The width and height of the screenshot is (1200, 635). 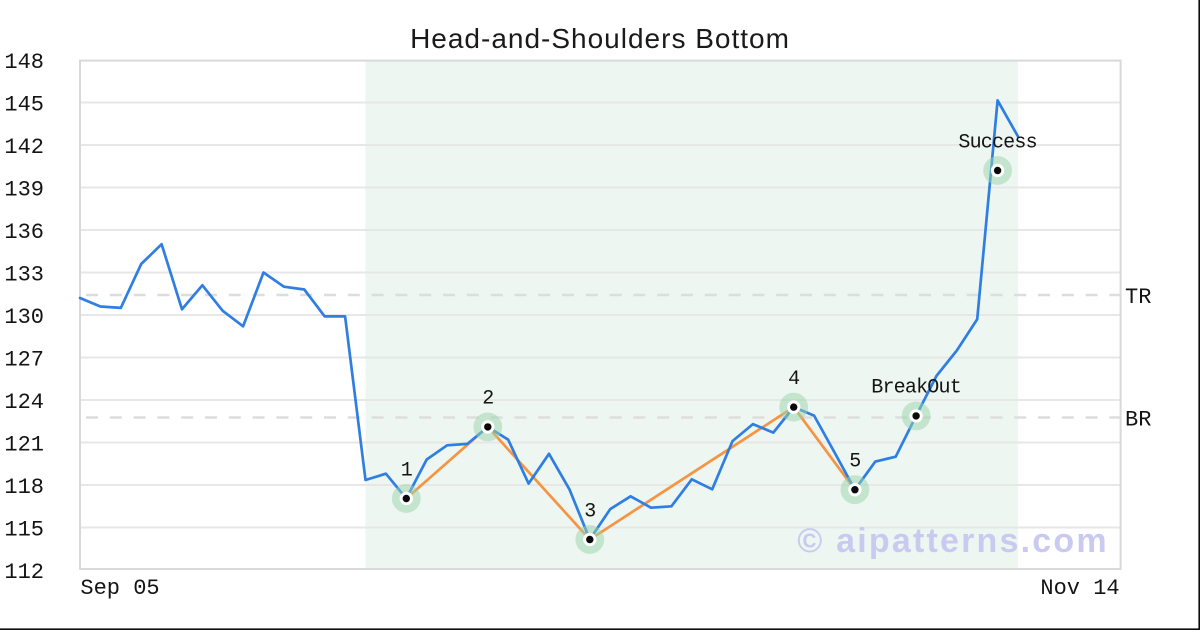 I want to click on svg-text: Nov 14, so click(x=1079, y=588).